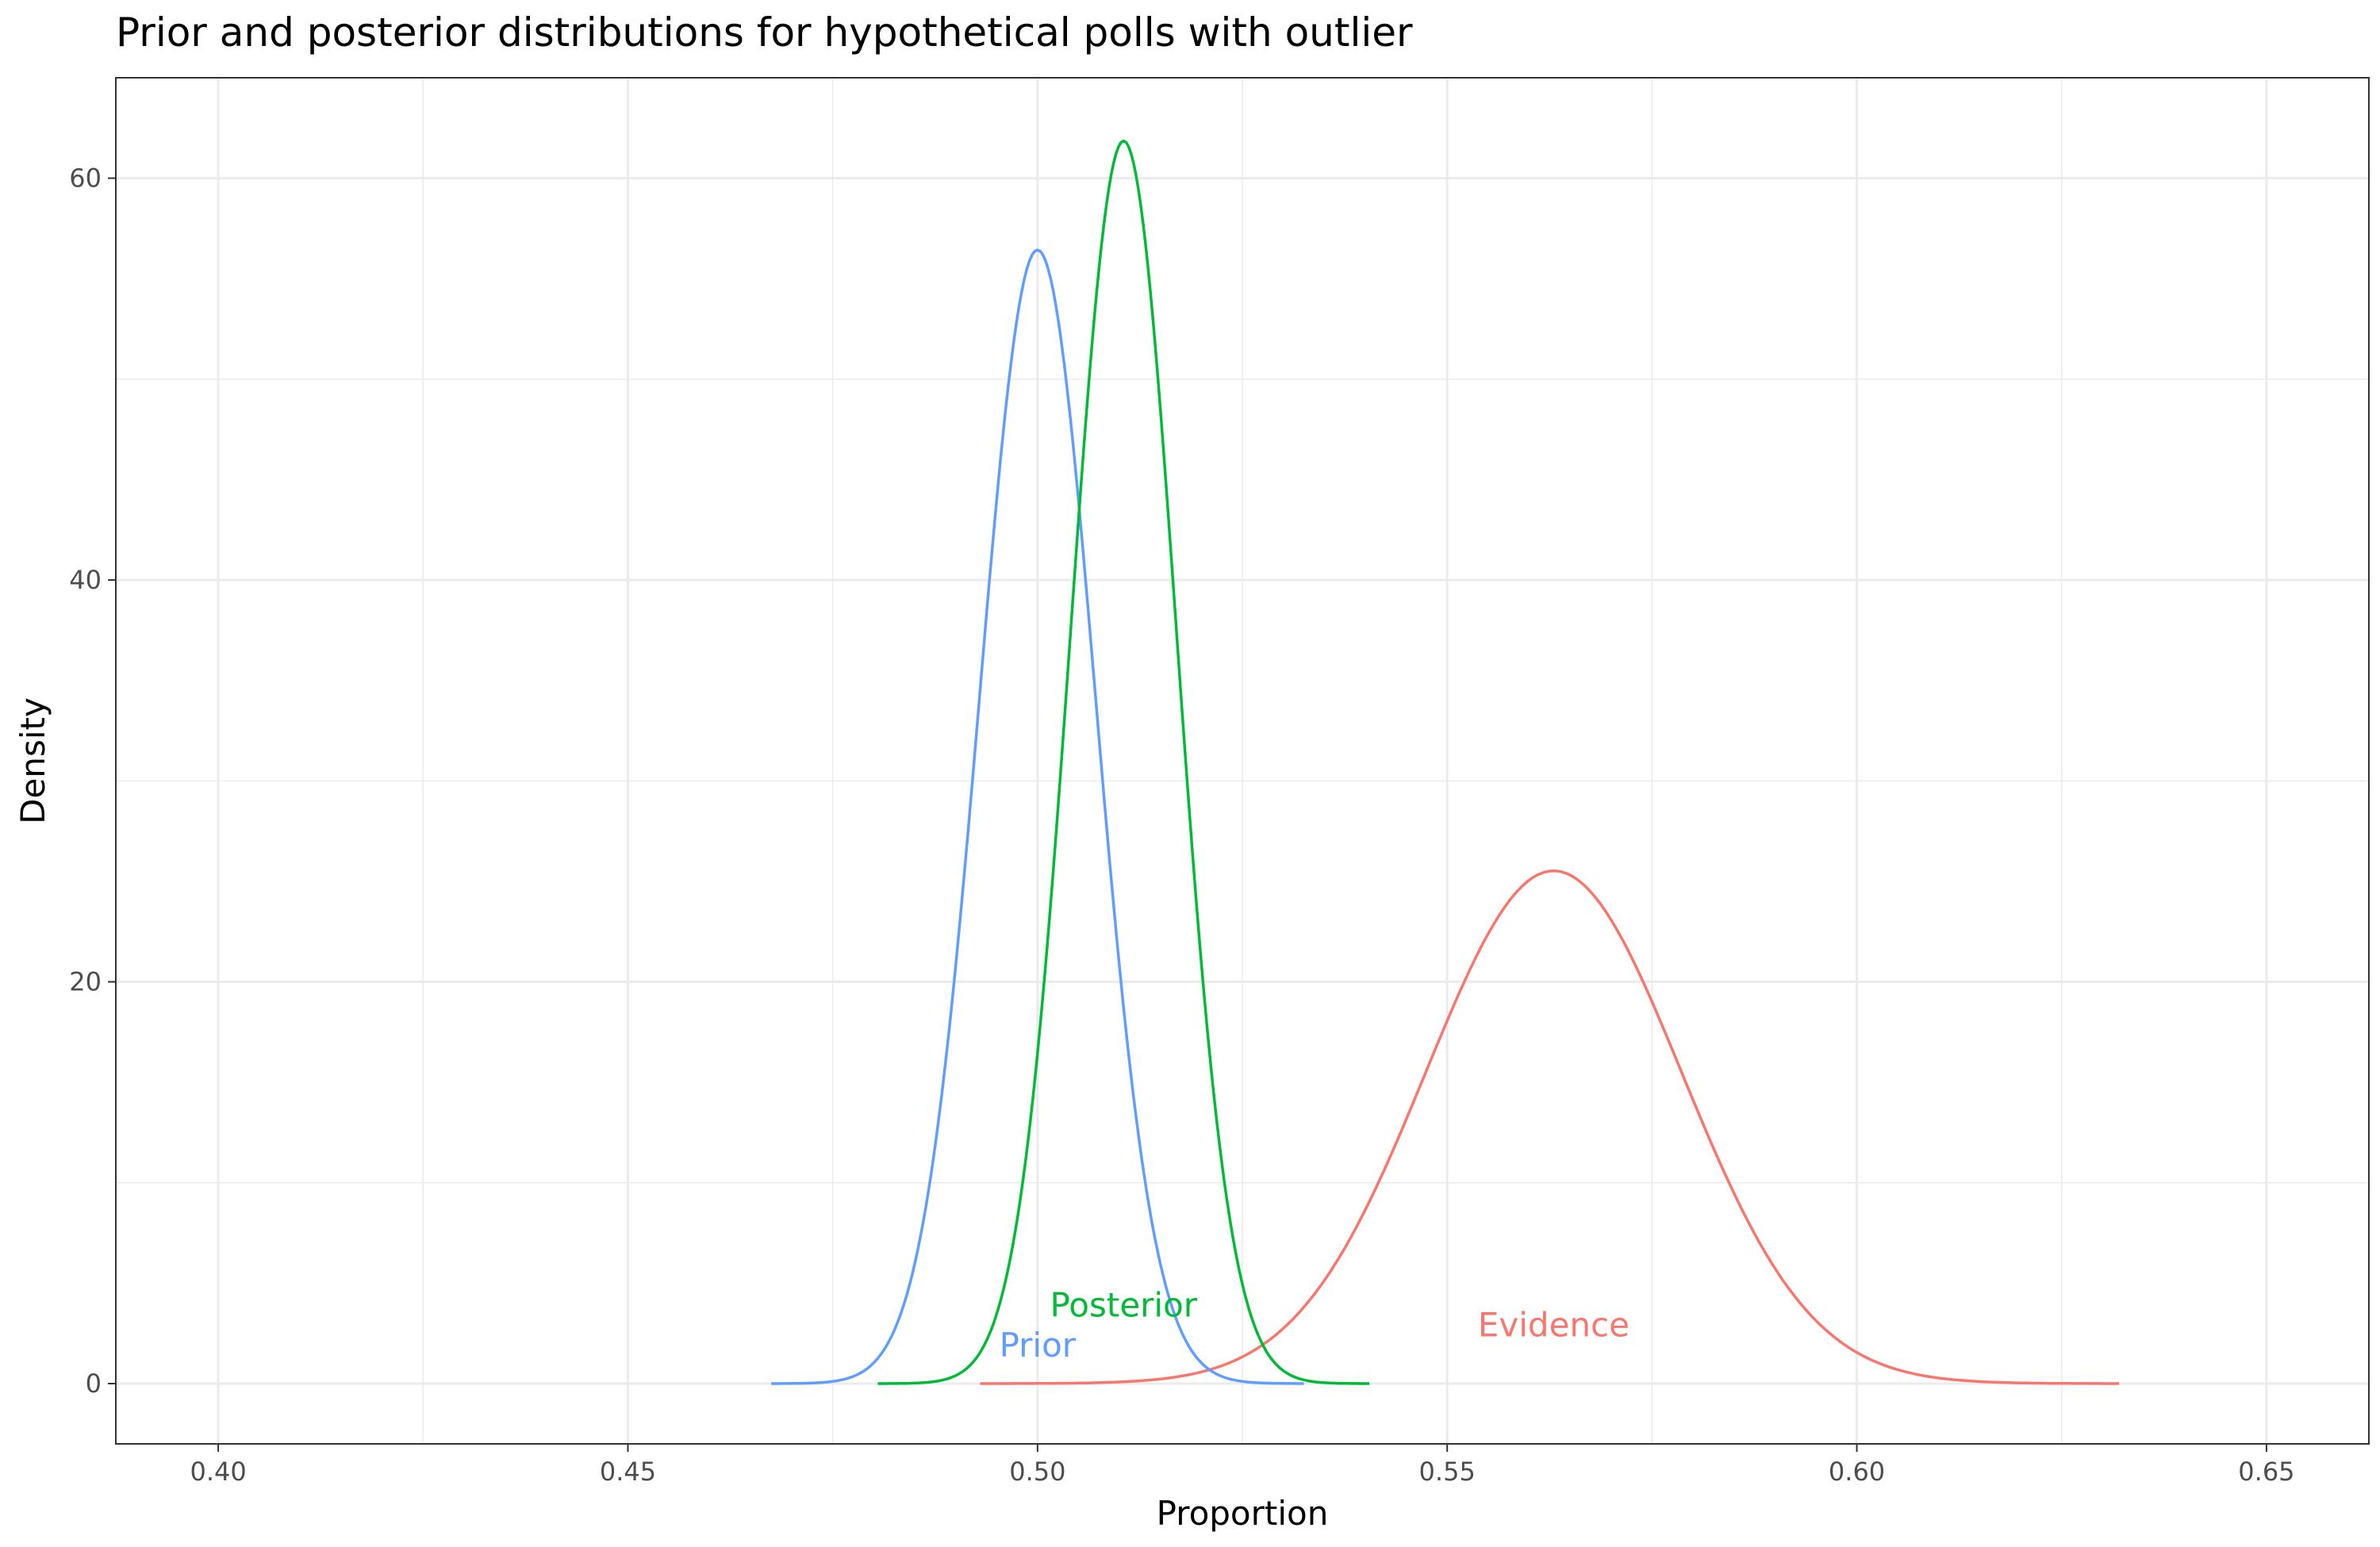 The image size is (2380, 1547). What do you see at coordinates (1038, 1345) in the screenshot?
I see `series-label-prior: Prior` at bounding box center [1038, 1345].